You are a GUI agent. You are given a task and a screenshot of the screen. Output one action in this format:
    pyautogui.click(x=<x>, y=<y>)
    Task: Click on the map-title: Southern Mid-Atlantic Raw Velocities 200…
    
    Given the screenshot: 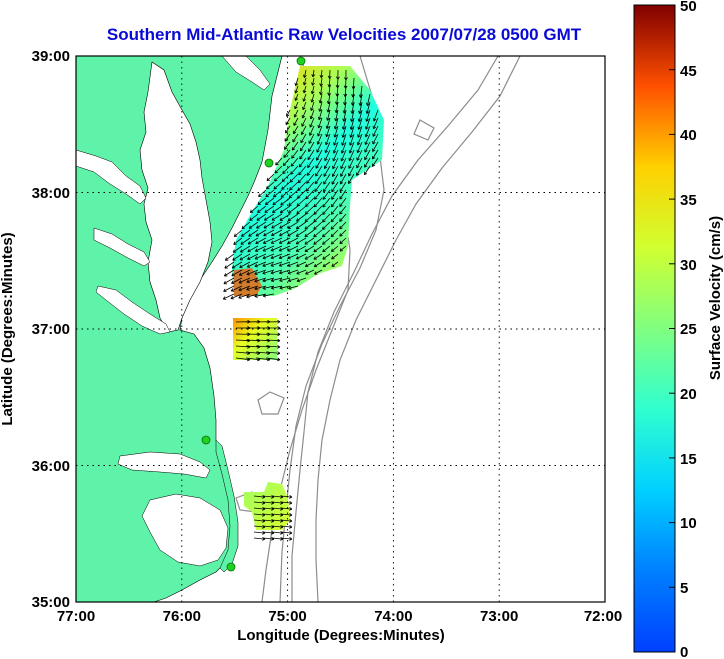 What is the action you would take?
    pyautogui.click(x=344, y=34)
    